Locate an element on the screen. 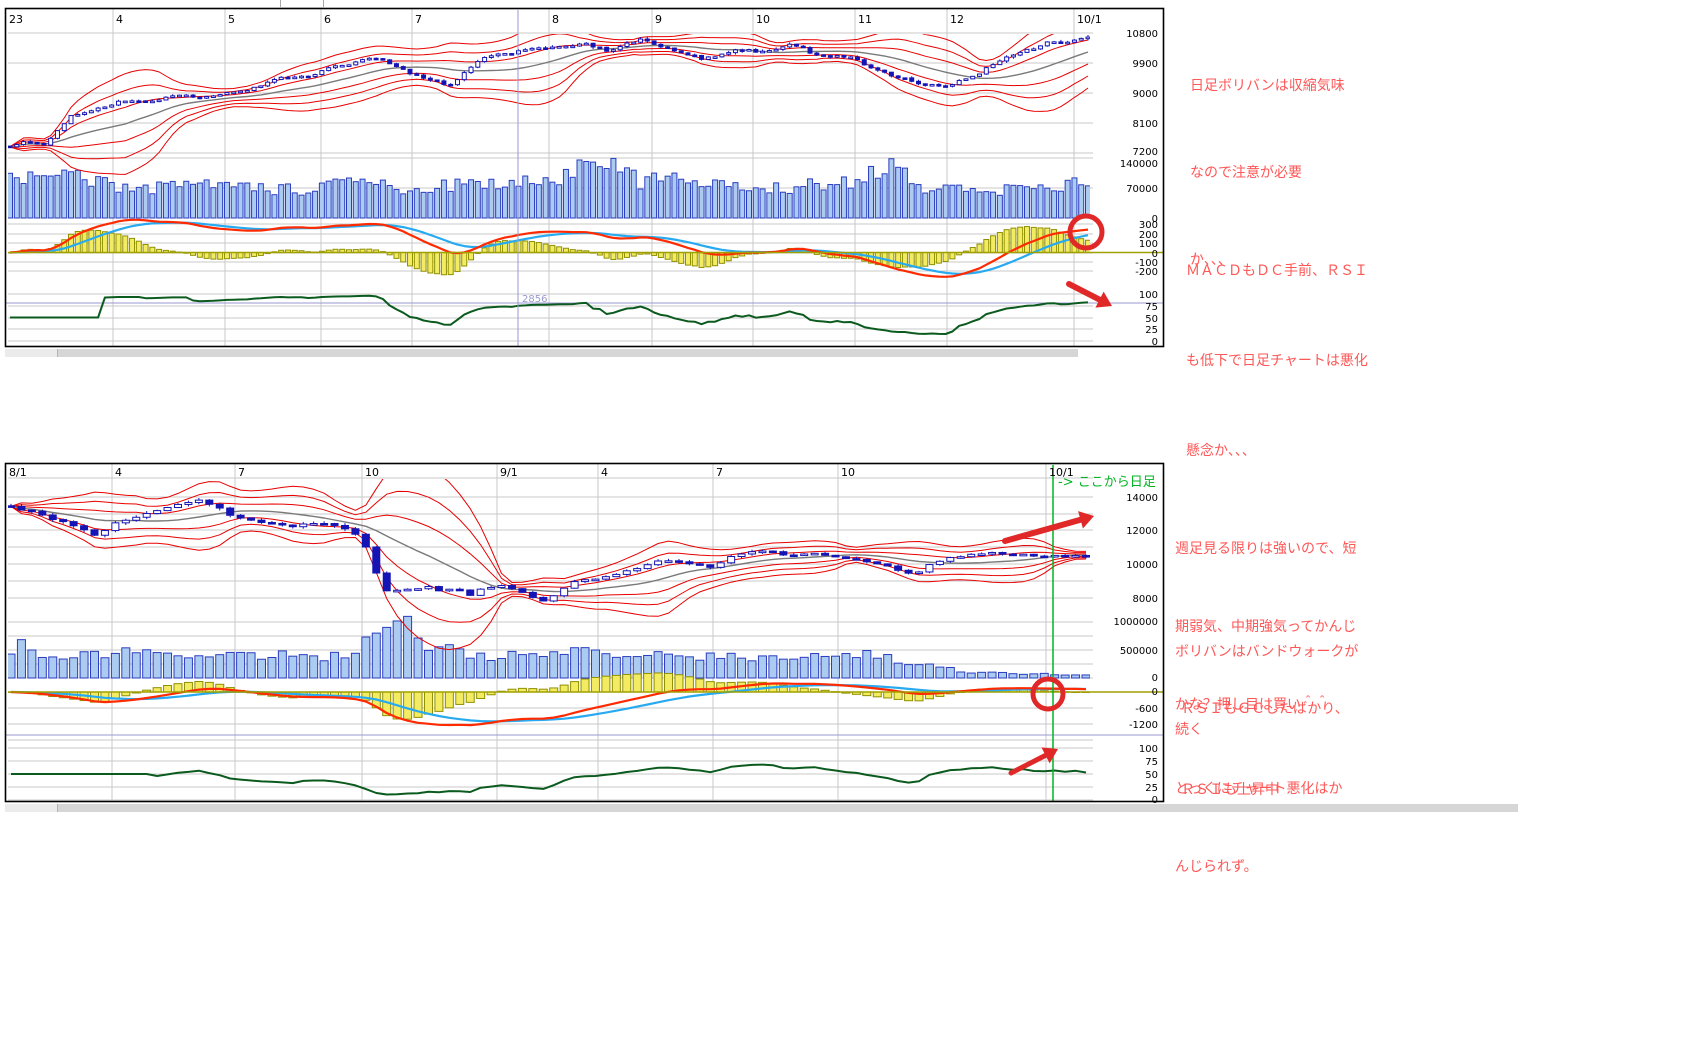 This screenshot has width=1704, height=1048. svg-text: 8100 is located at coordinates (1145, 124).